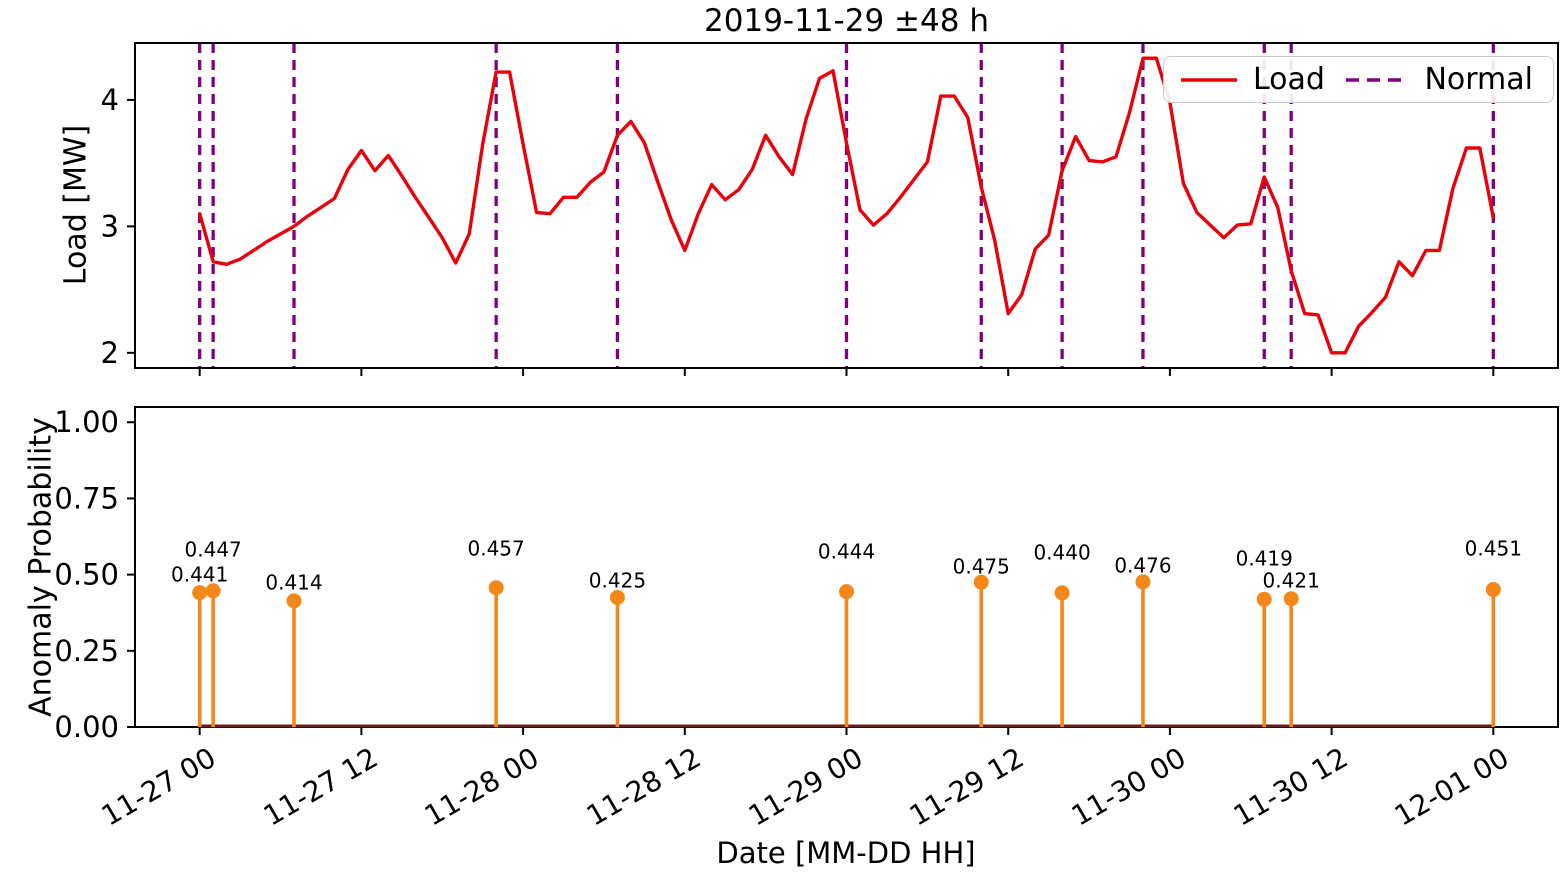  Describe the element at coordinates (110, 353) in the screenshot. I see `top-y-tick-label: 2` at that location.